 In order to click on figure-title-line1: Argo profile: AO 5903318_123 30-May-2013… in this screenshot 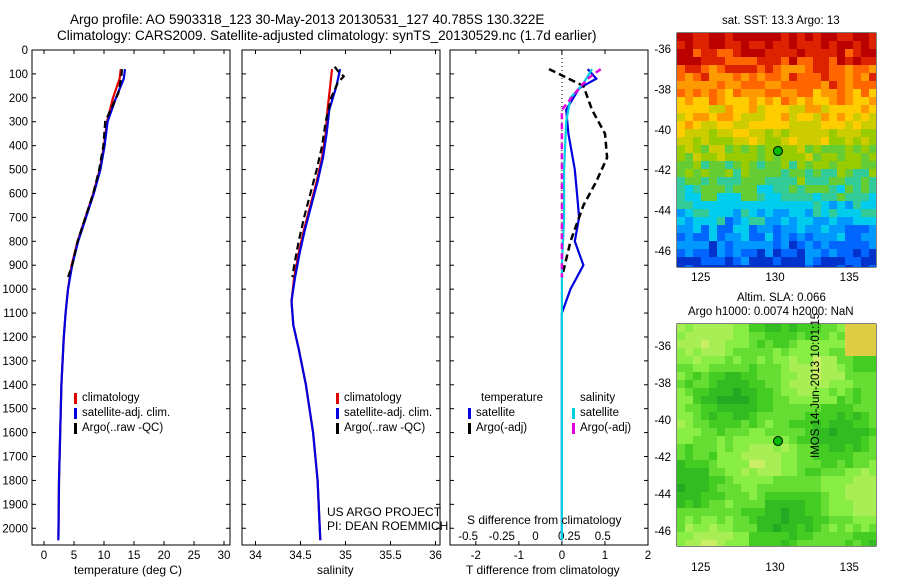, I will do `click(307, 19)`.